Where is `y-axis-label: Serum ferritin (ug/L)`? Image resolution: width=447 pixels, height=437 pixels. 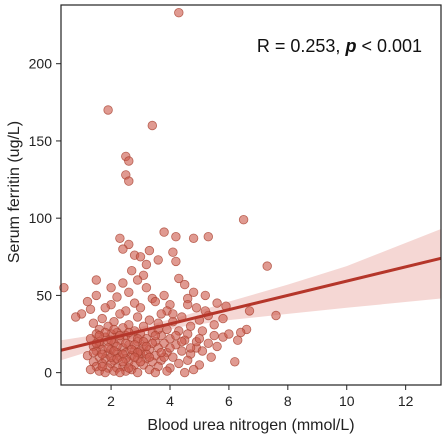
y-axis-label: Serum ferritin (ug/L) is located at coordinates (14, 192).